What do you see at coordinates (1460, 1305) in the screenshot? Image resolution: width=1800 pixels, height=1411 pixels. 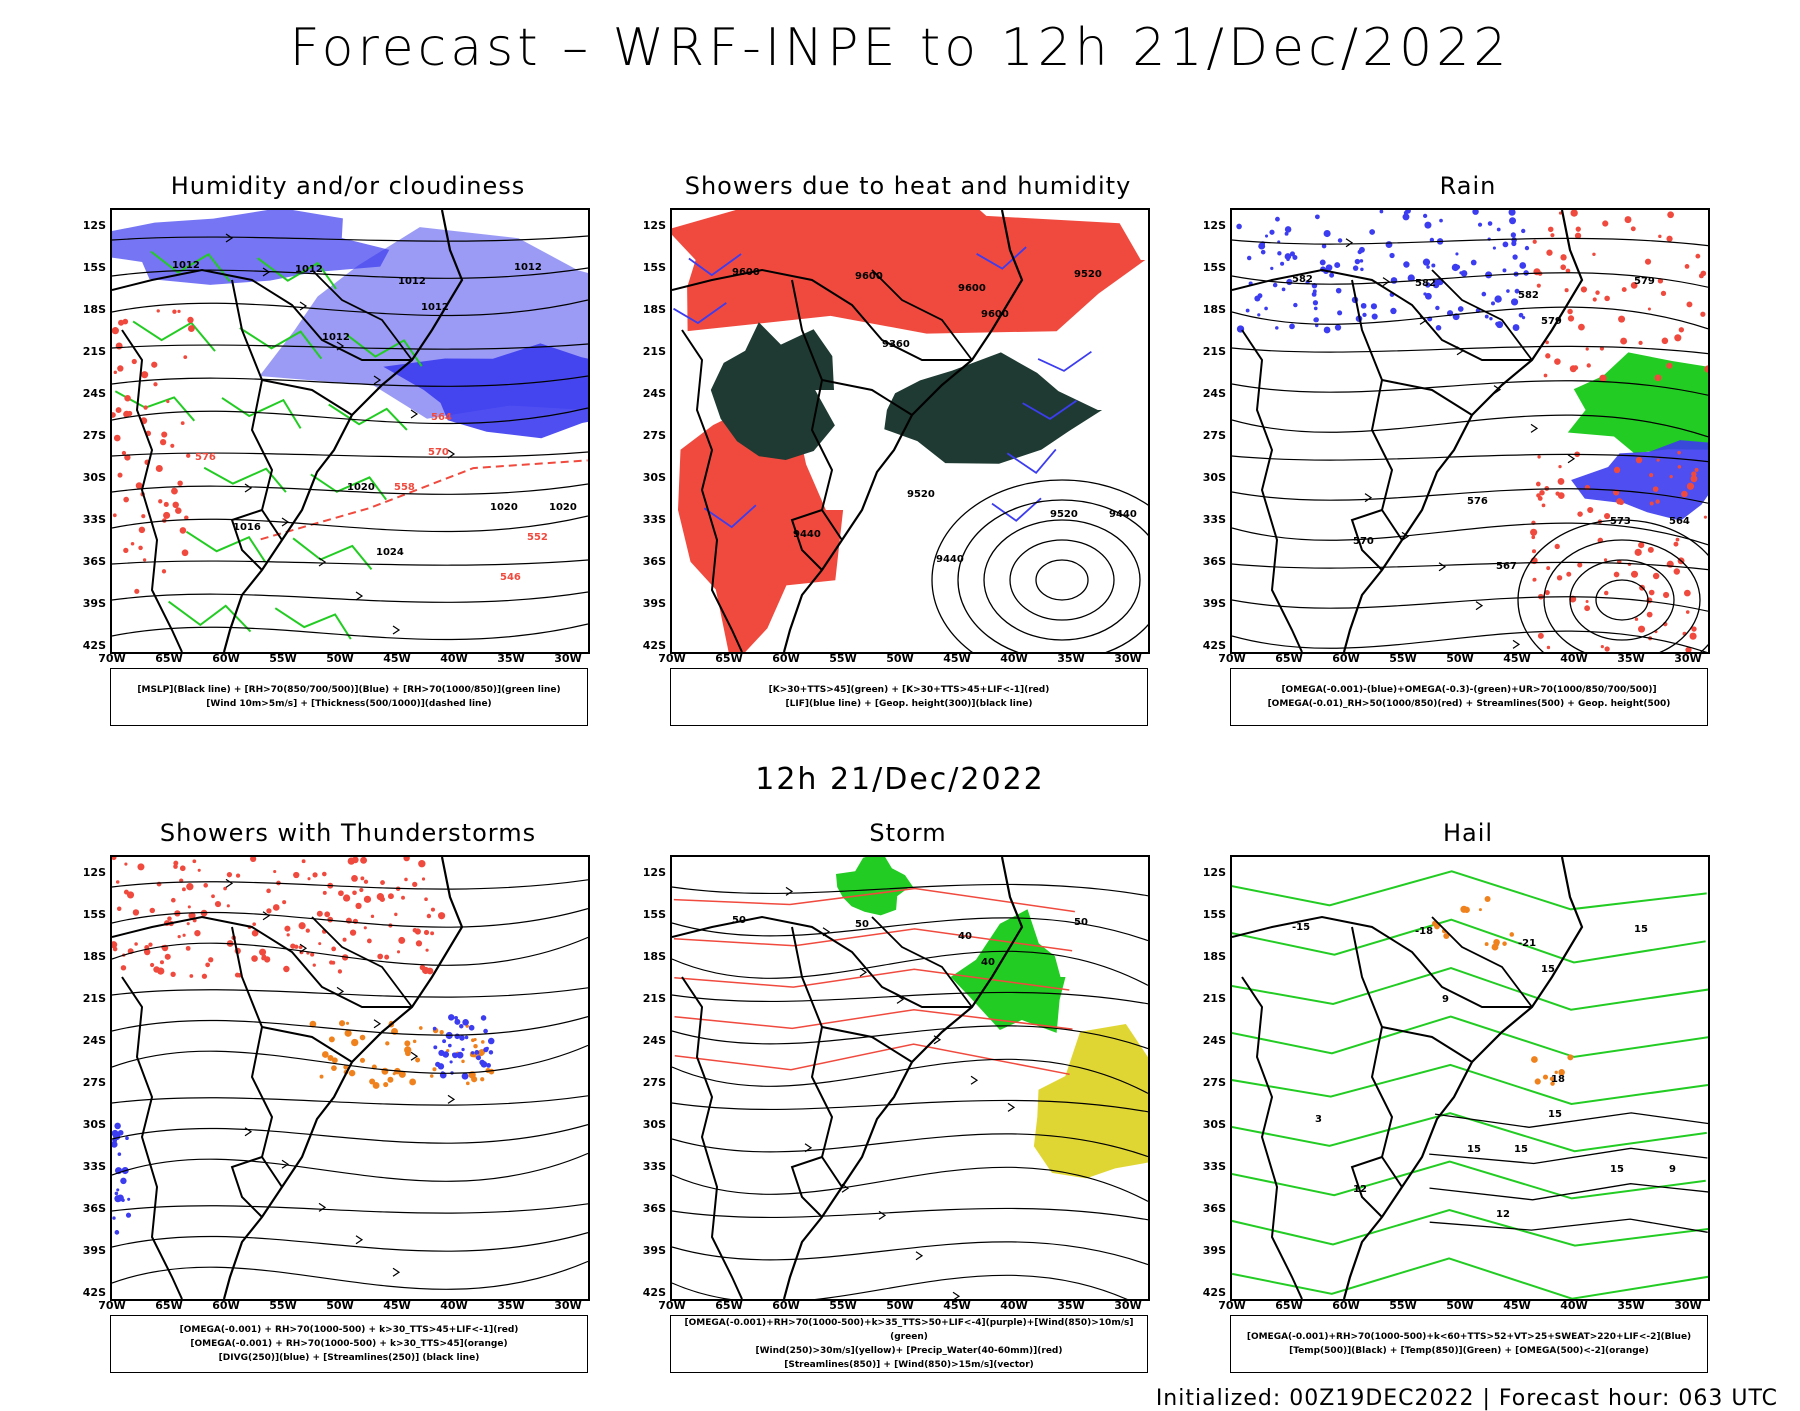 I see `longitude-tick-label: 50W` at bounding box center [1460, 1305].